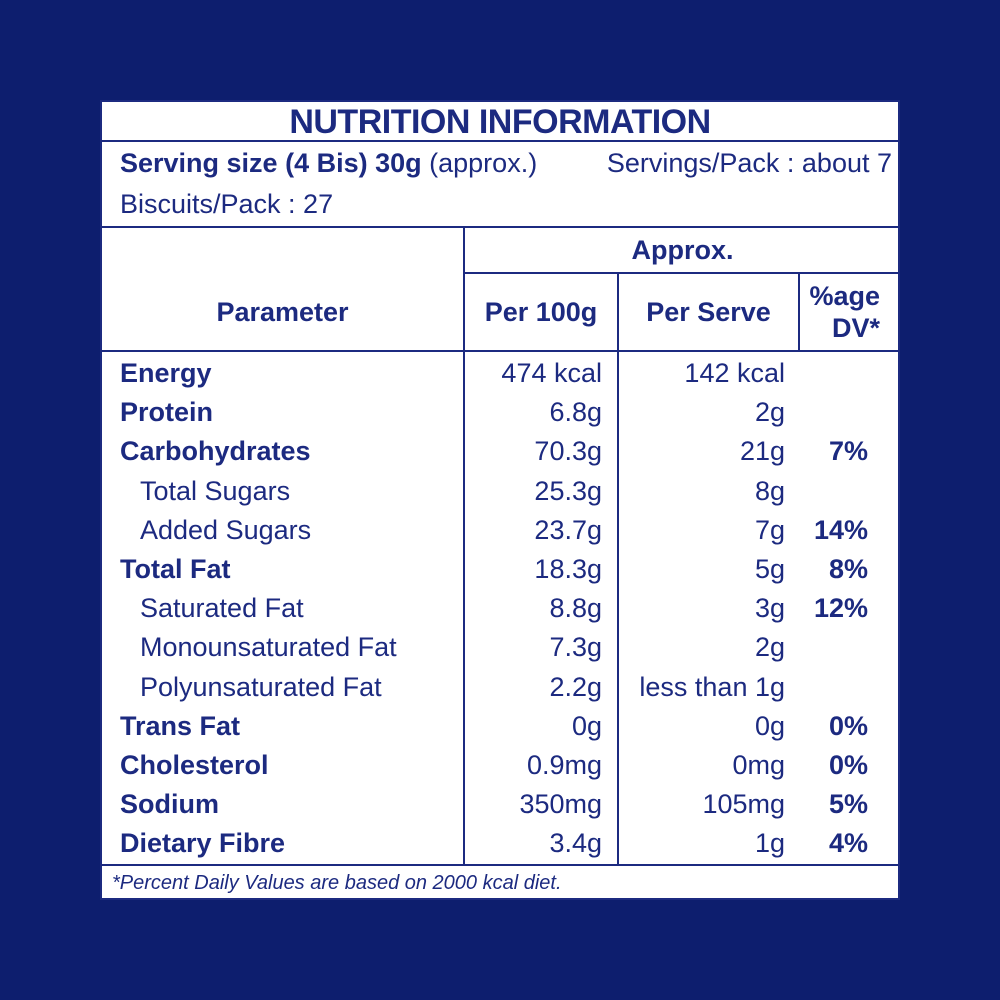  I want to click on per-serve-value: 142 kcal, so click(734, 373).